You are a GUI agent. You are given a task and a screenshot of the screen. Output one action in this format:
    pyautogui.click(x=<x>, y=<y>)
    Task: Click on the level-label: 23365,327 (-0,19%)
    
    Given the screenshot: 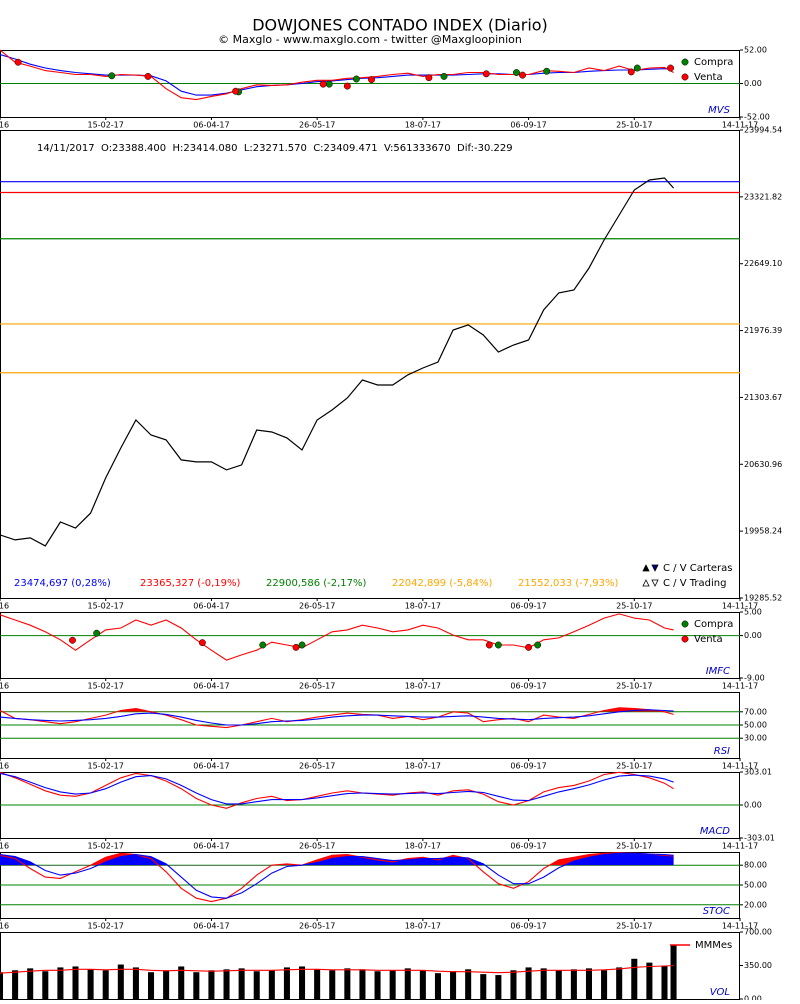 What is the action you would take?
    pyautogui.click(x=190, y=583)
    